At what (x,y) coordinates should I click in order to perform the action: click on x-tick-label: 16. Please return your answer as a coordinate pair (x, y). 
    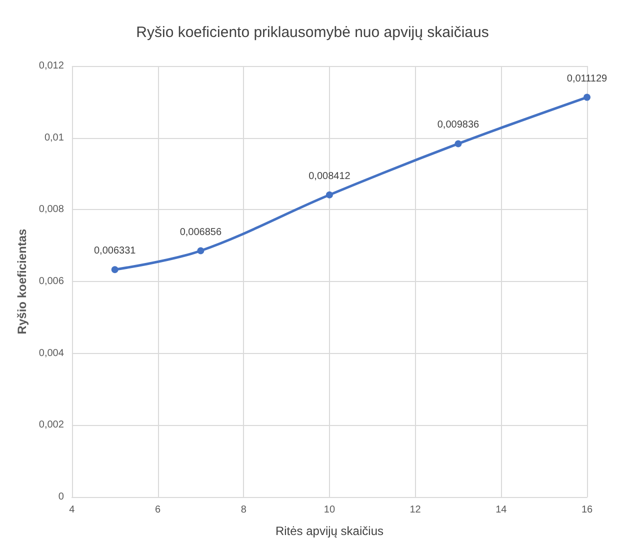
    Looking at the image, I should click on (587, 510).